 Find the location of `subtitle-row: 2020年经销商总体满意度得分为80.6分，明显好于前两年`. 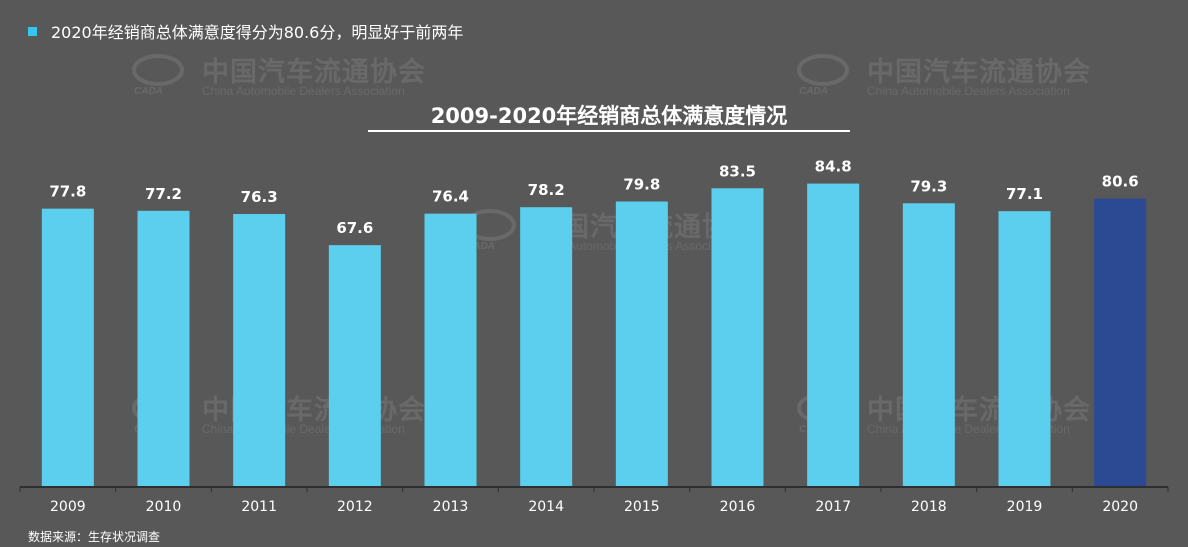

subtitle-row: 2020年经销商总体满意度得分为80.6分，明显好于前两年 is located at coordinates (245, 31).